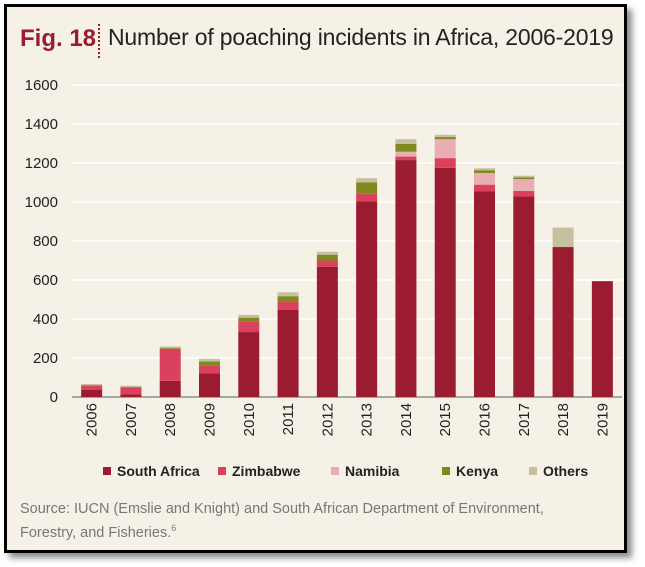 The image size is (645, 567). Describe the element at coordinates (563, 322) in the screenshot. I see `bar-south-africa-2018` at that location.